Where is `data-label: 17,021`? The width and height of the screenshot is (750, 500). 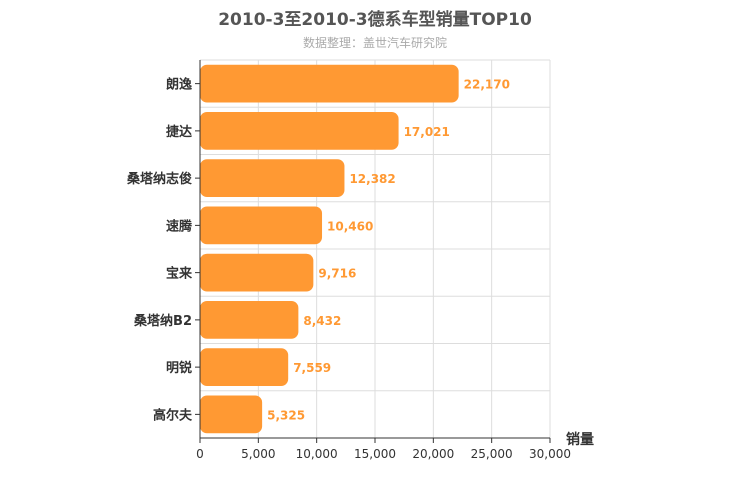
data-label: 17,021 is located at coordinates (427, 132).